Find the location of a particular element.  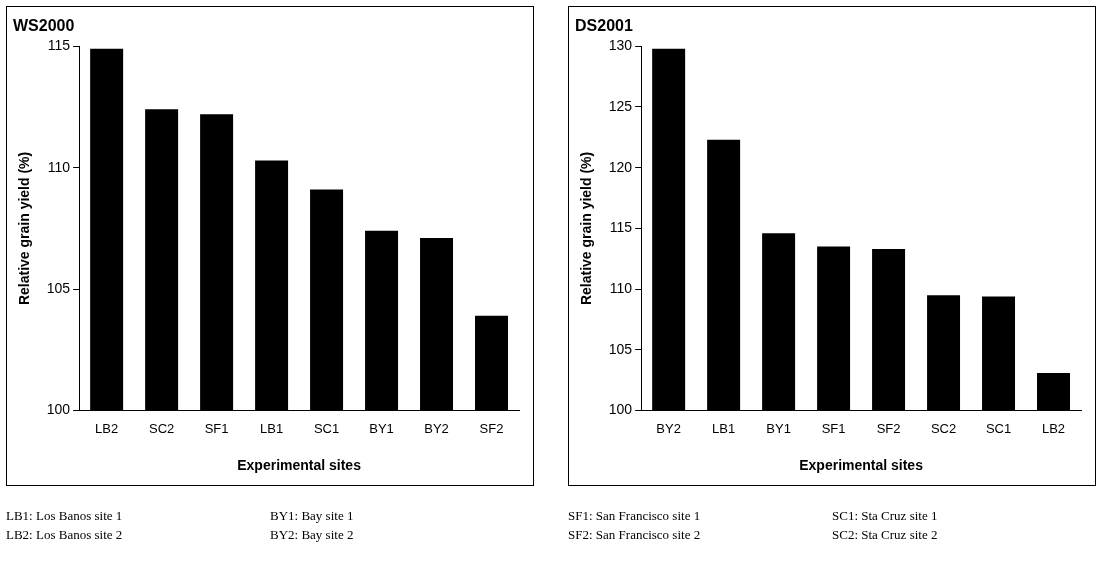

text: LB2: Los Banos site 2 is located at coordinates (65, 535).